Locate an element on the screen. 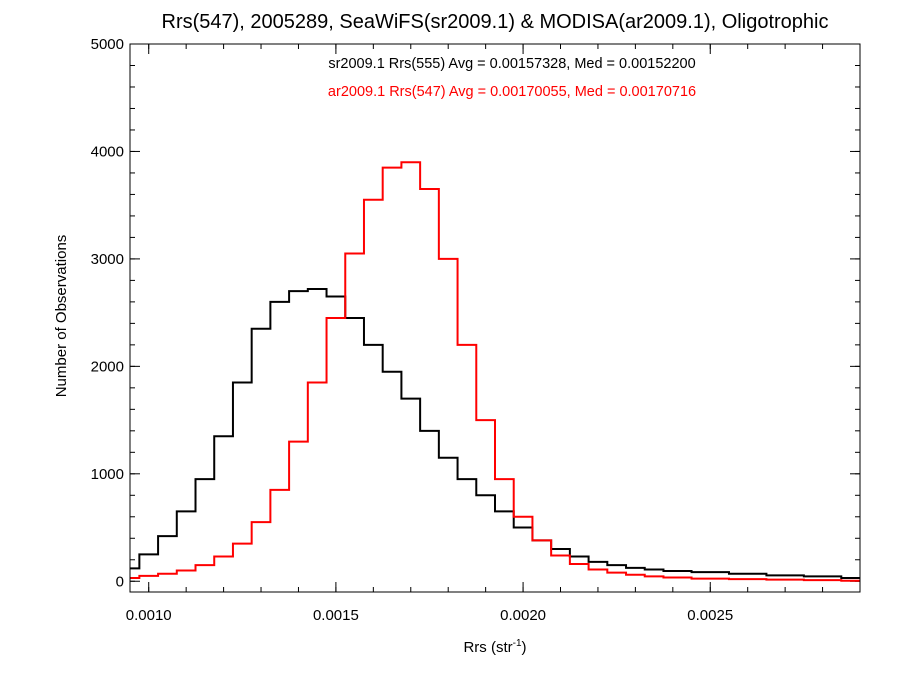 The height and width of the screenshot is (680, 900). y-axis-label: Number of Observations is located at coordinates (61, 316).